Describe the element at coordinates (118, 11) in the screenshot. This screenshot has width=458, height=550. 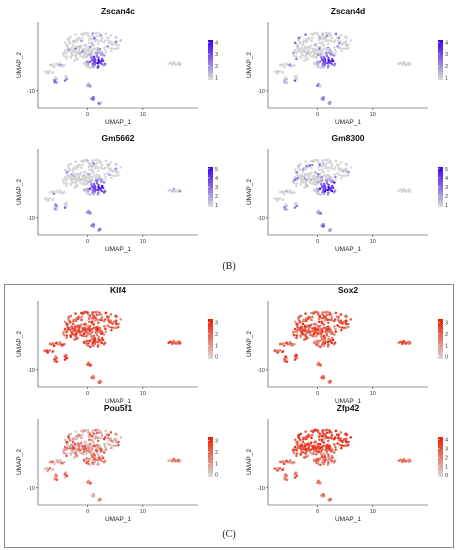
I see `subplot-title: Zscan4c` at that location.